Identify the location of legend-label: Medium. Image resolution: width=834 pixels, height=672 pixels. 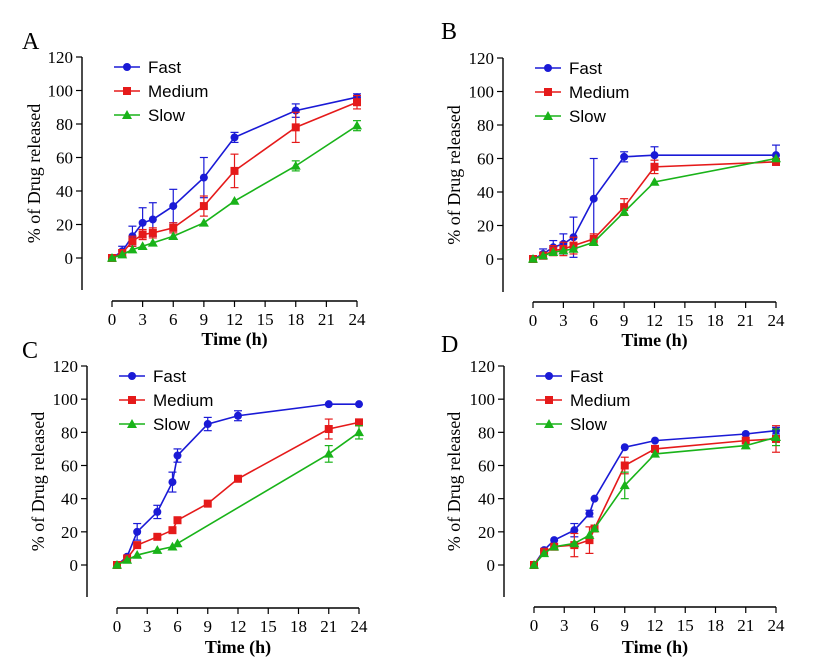
(183, 400).